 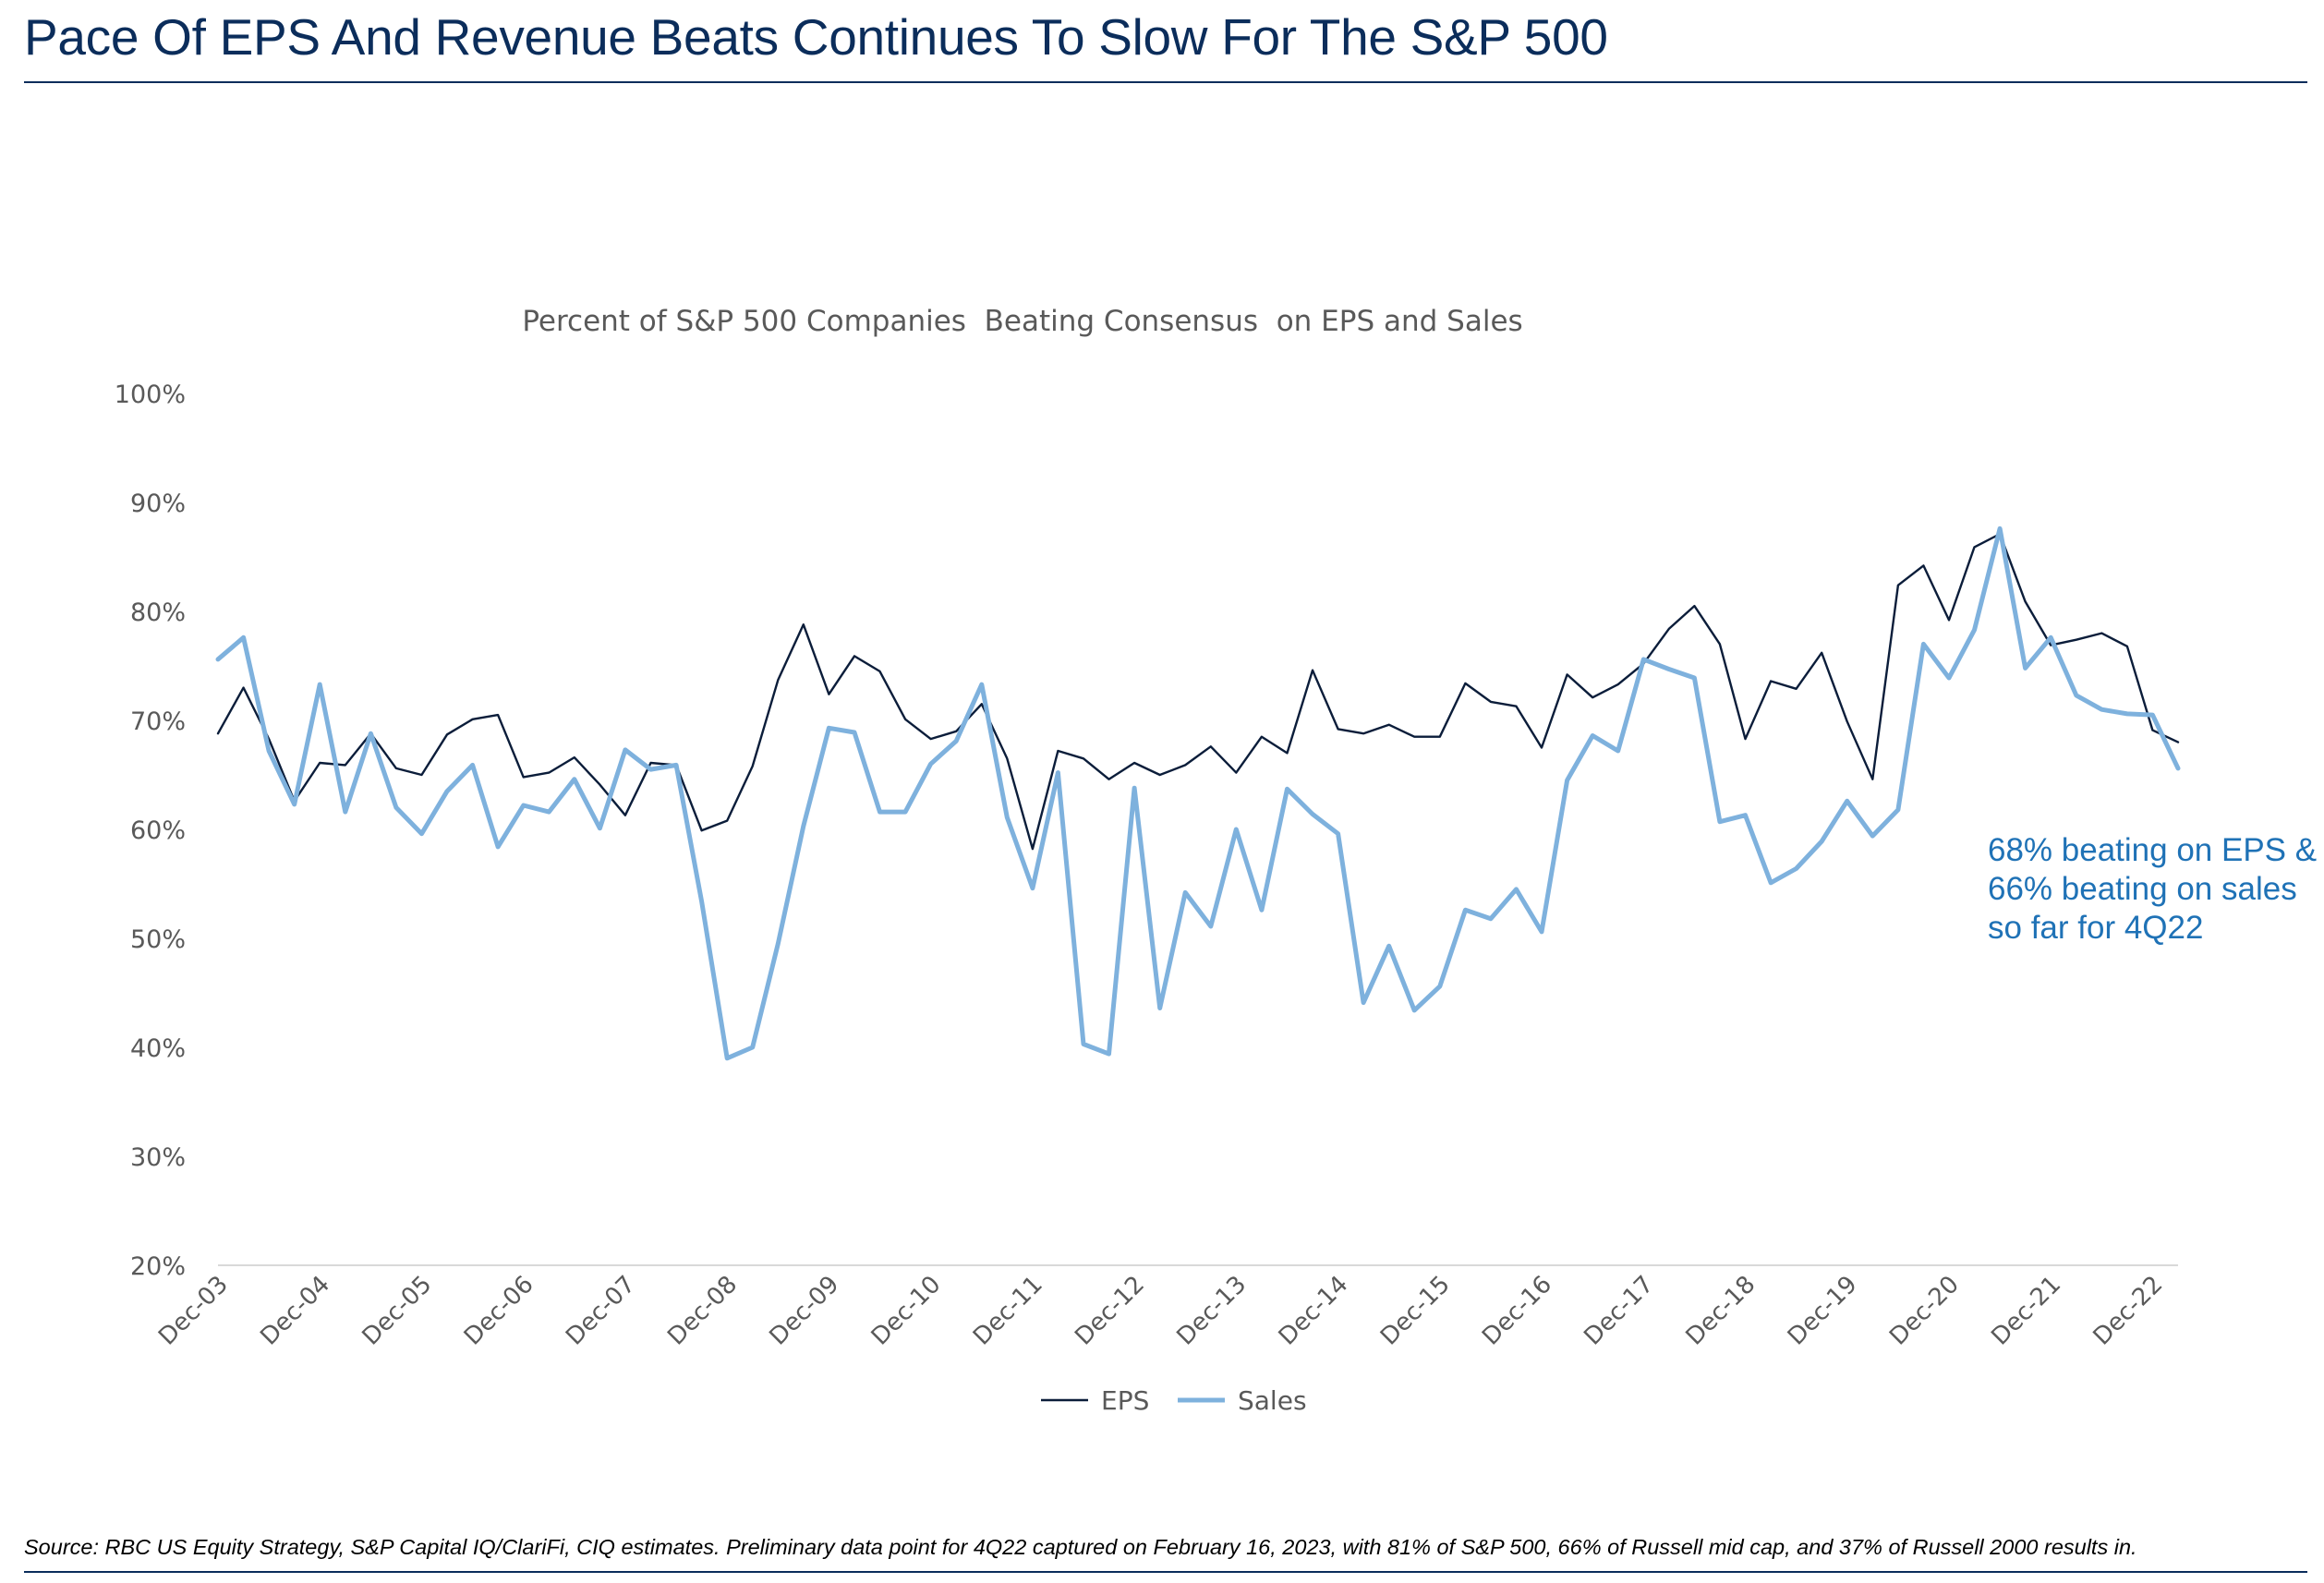 I want to click on x-tick-label: Dec-06, so click(x=499, y=1311).